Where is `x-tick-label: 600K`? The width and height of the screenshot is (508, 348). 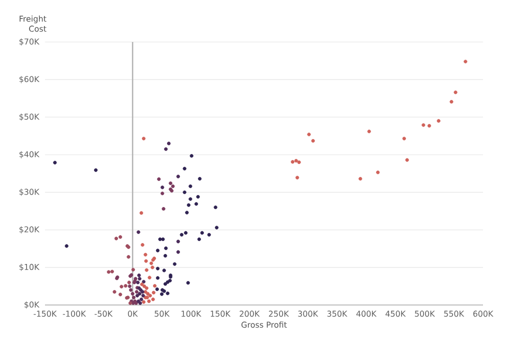 x-tick-label: 600K is located at coordinates (483, 313).